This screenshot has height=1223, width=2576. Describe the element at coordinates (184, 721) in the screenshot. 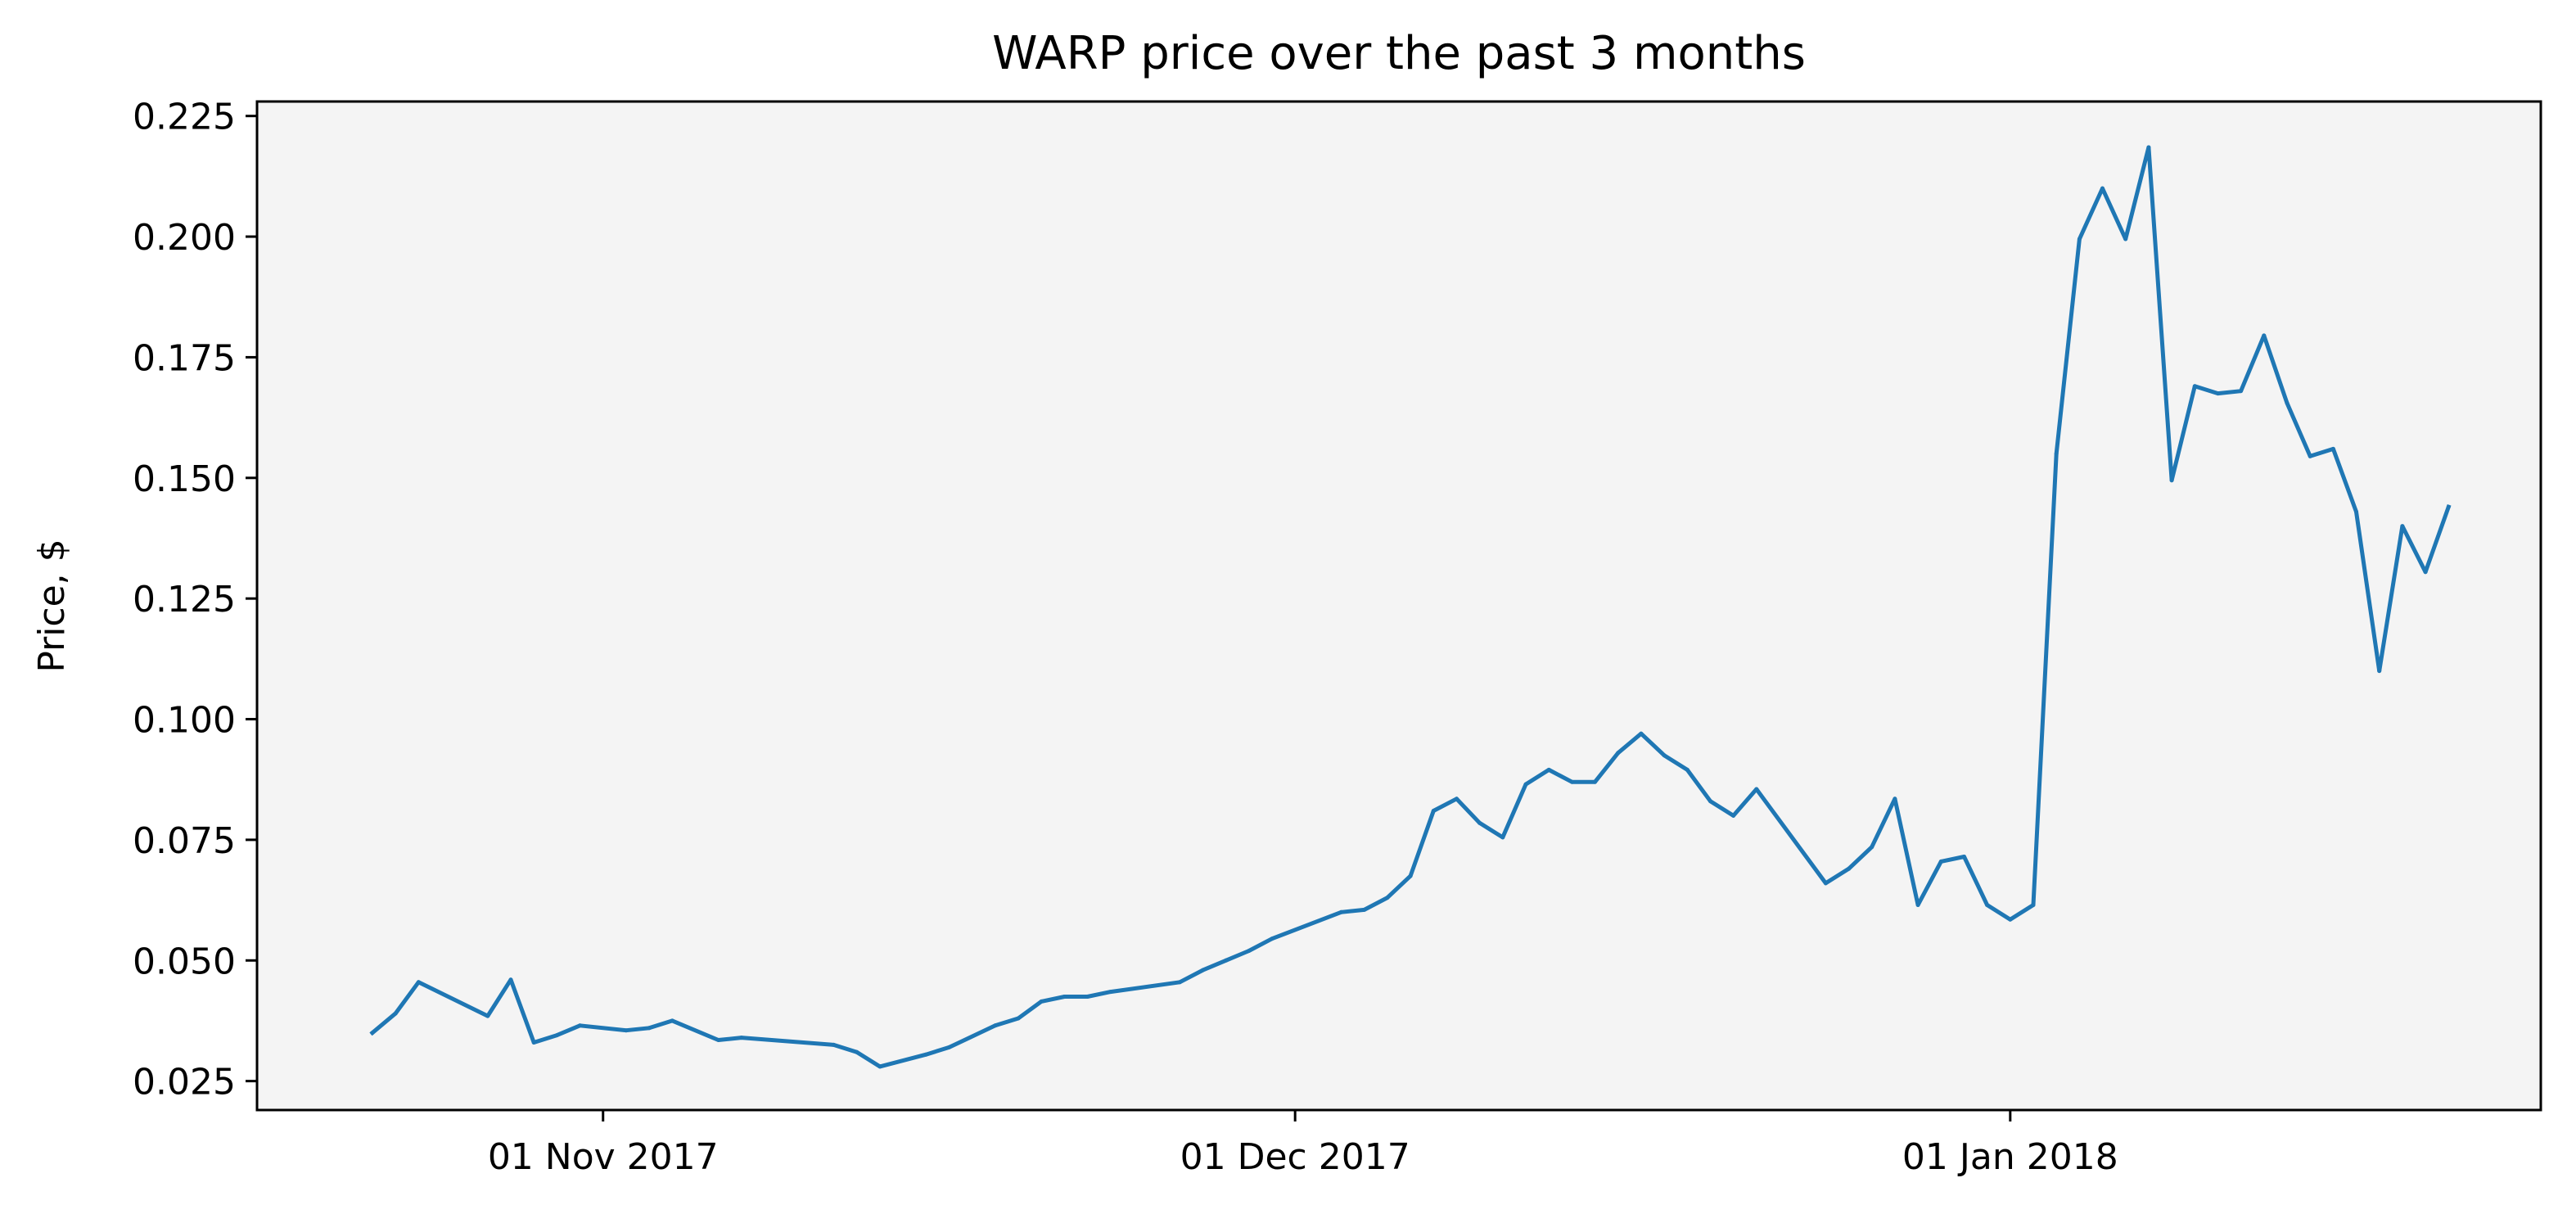

I see `y-tick-label: 0.100` at that location.